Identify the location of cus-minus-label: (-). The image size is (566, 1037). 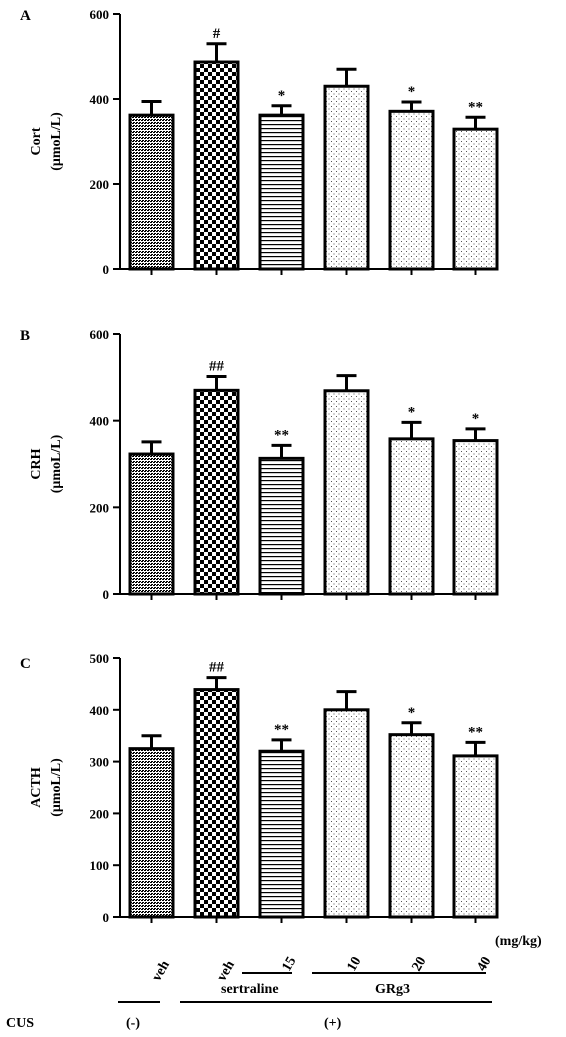
(133, 1023).